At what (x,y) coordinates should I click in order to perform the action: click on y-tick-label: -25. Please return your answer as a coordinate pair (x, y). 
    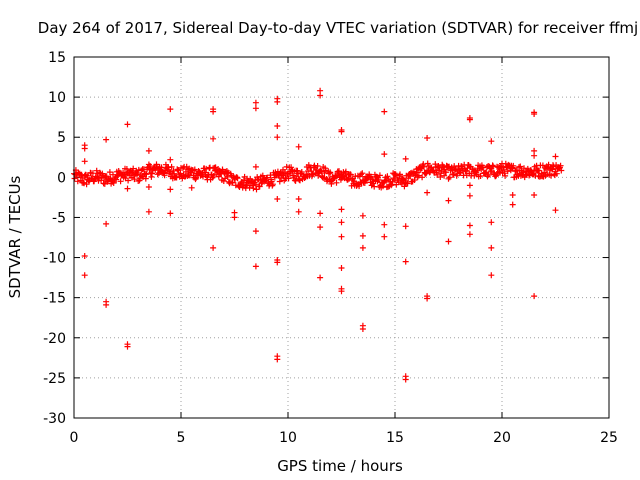
    Looking at the image, I should click on (54, 379).